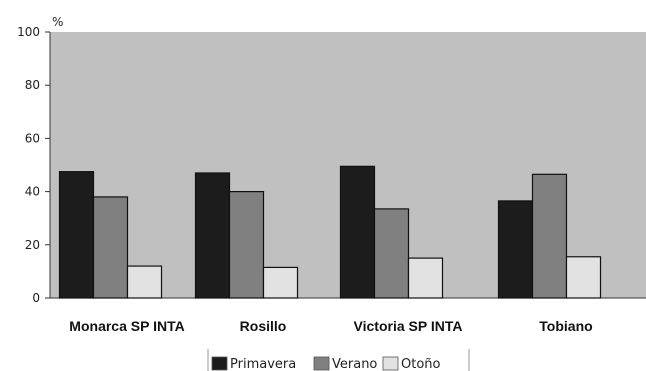 The width and height of the screenshot is (646, 371). What do you see at coordinates (263, 326) in the screenshot?
I see `x-category-label: Rosillo` at bounding box center [263, 326].